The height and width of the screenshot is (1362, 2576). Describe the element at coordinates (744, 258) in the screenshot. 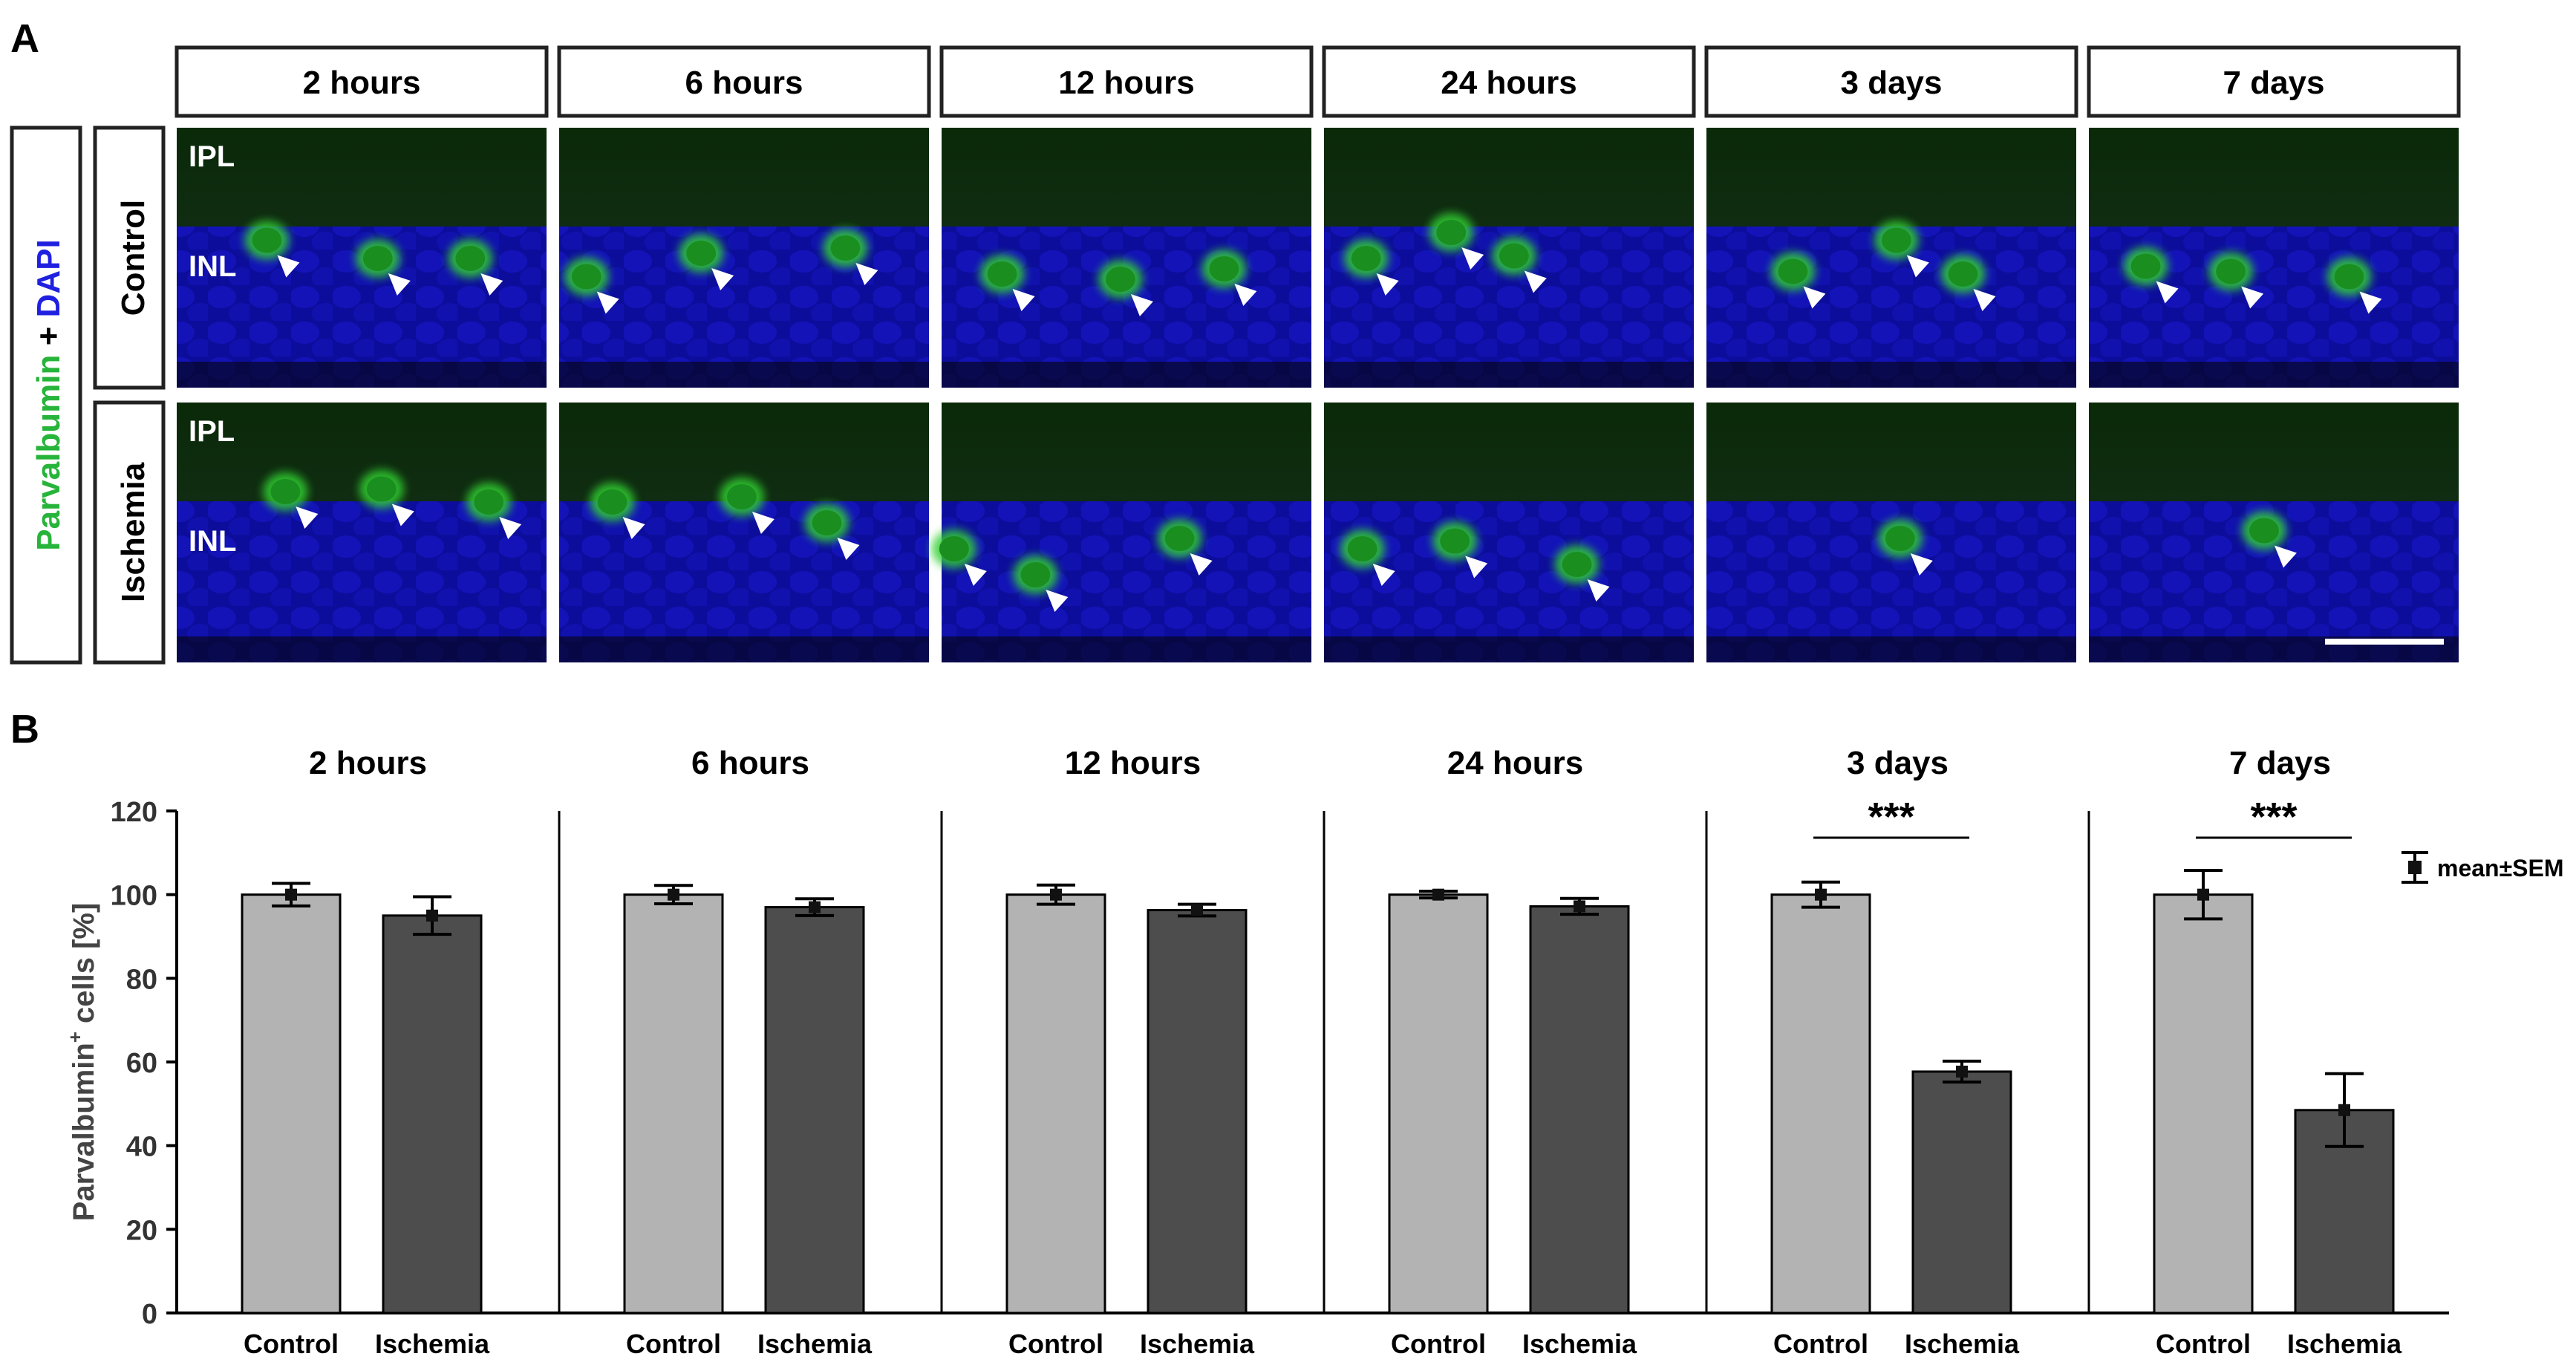

I see `micrograph-control-6-hours` at that location.